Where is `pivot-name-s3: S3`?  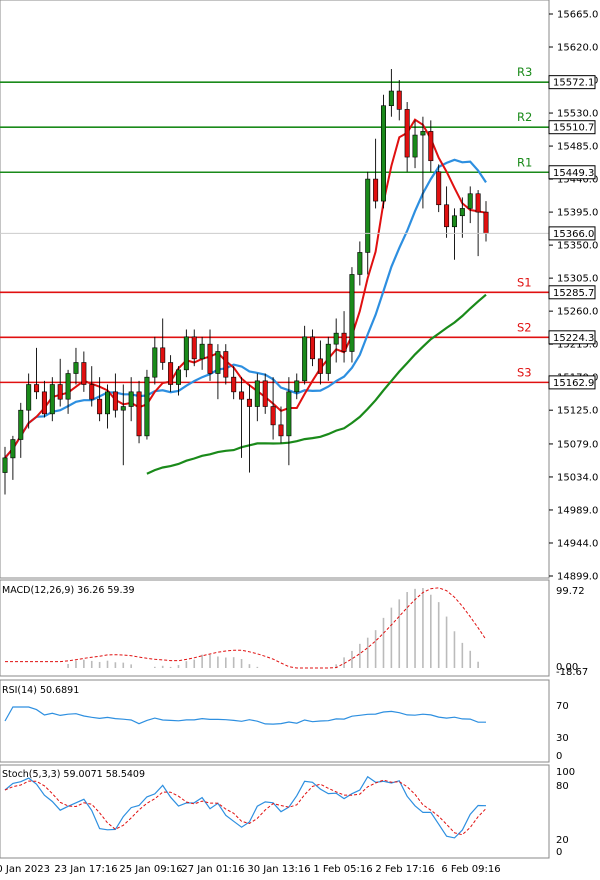
pivot-name-s3: S3 is located at coordinates (524, 372).